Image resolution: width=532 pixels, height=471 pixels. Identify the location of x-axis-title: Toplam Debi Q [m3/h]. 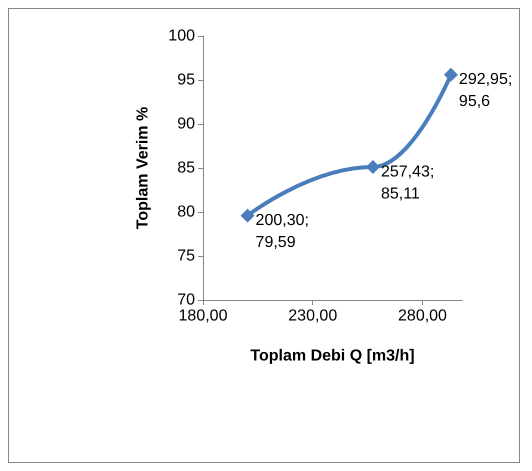
(332, 356).